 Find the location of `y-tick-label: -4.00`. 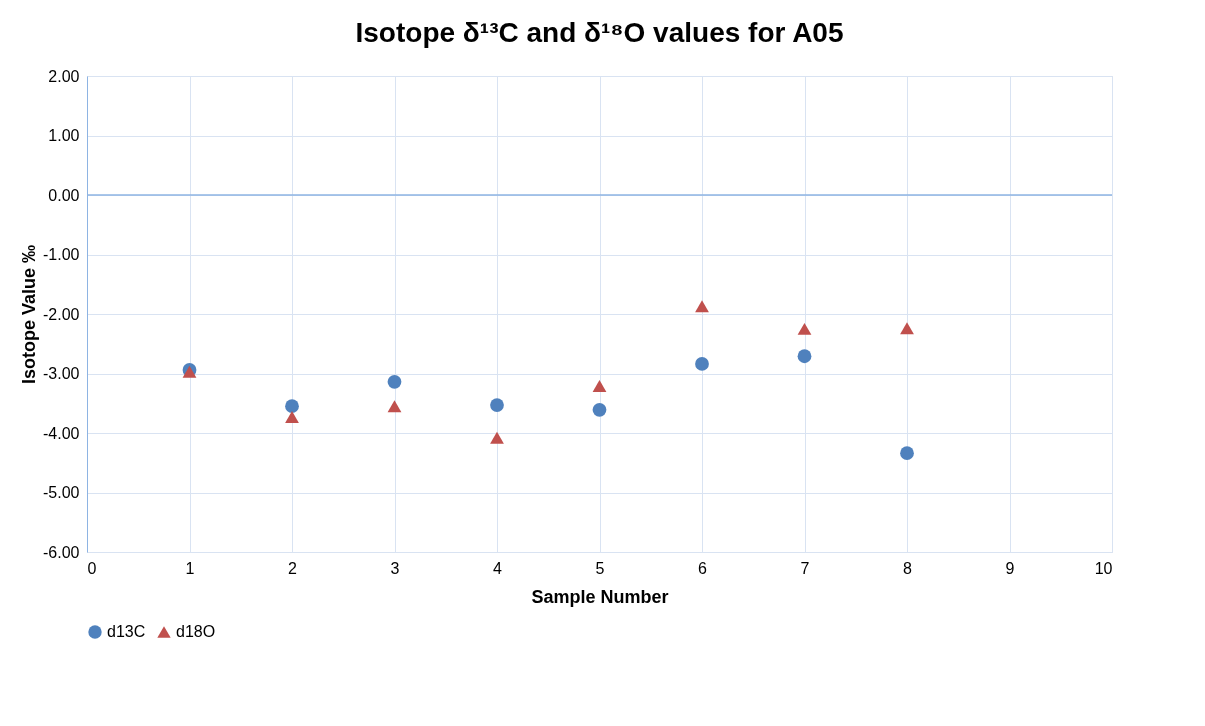

y-tick-label: -4.00 is located at coordinates (61, 433).